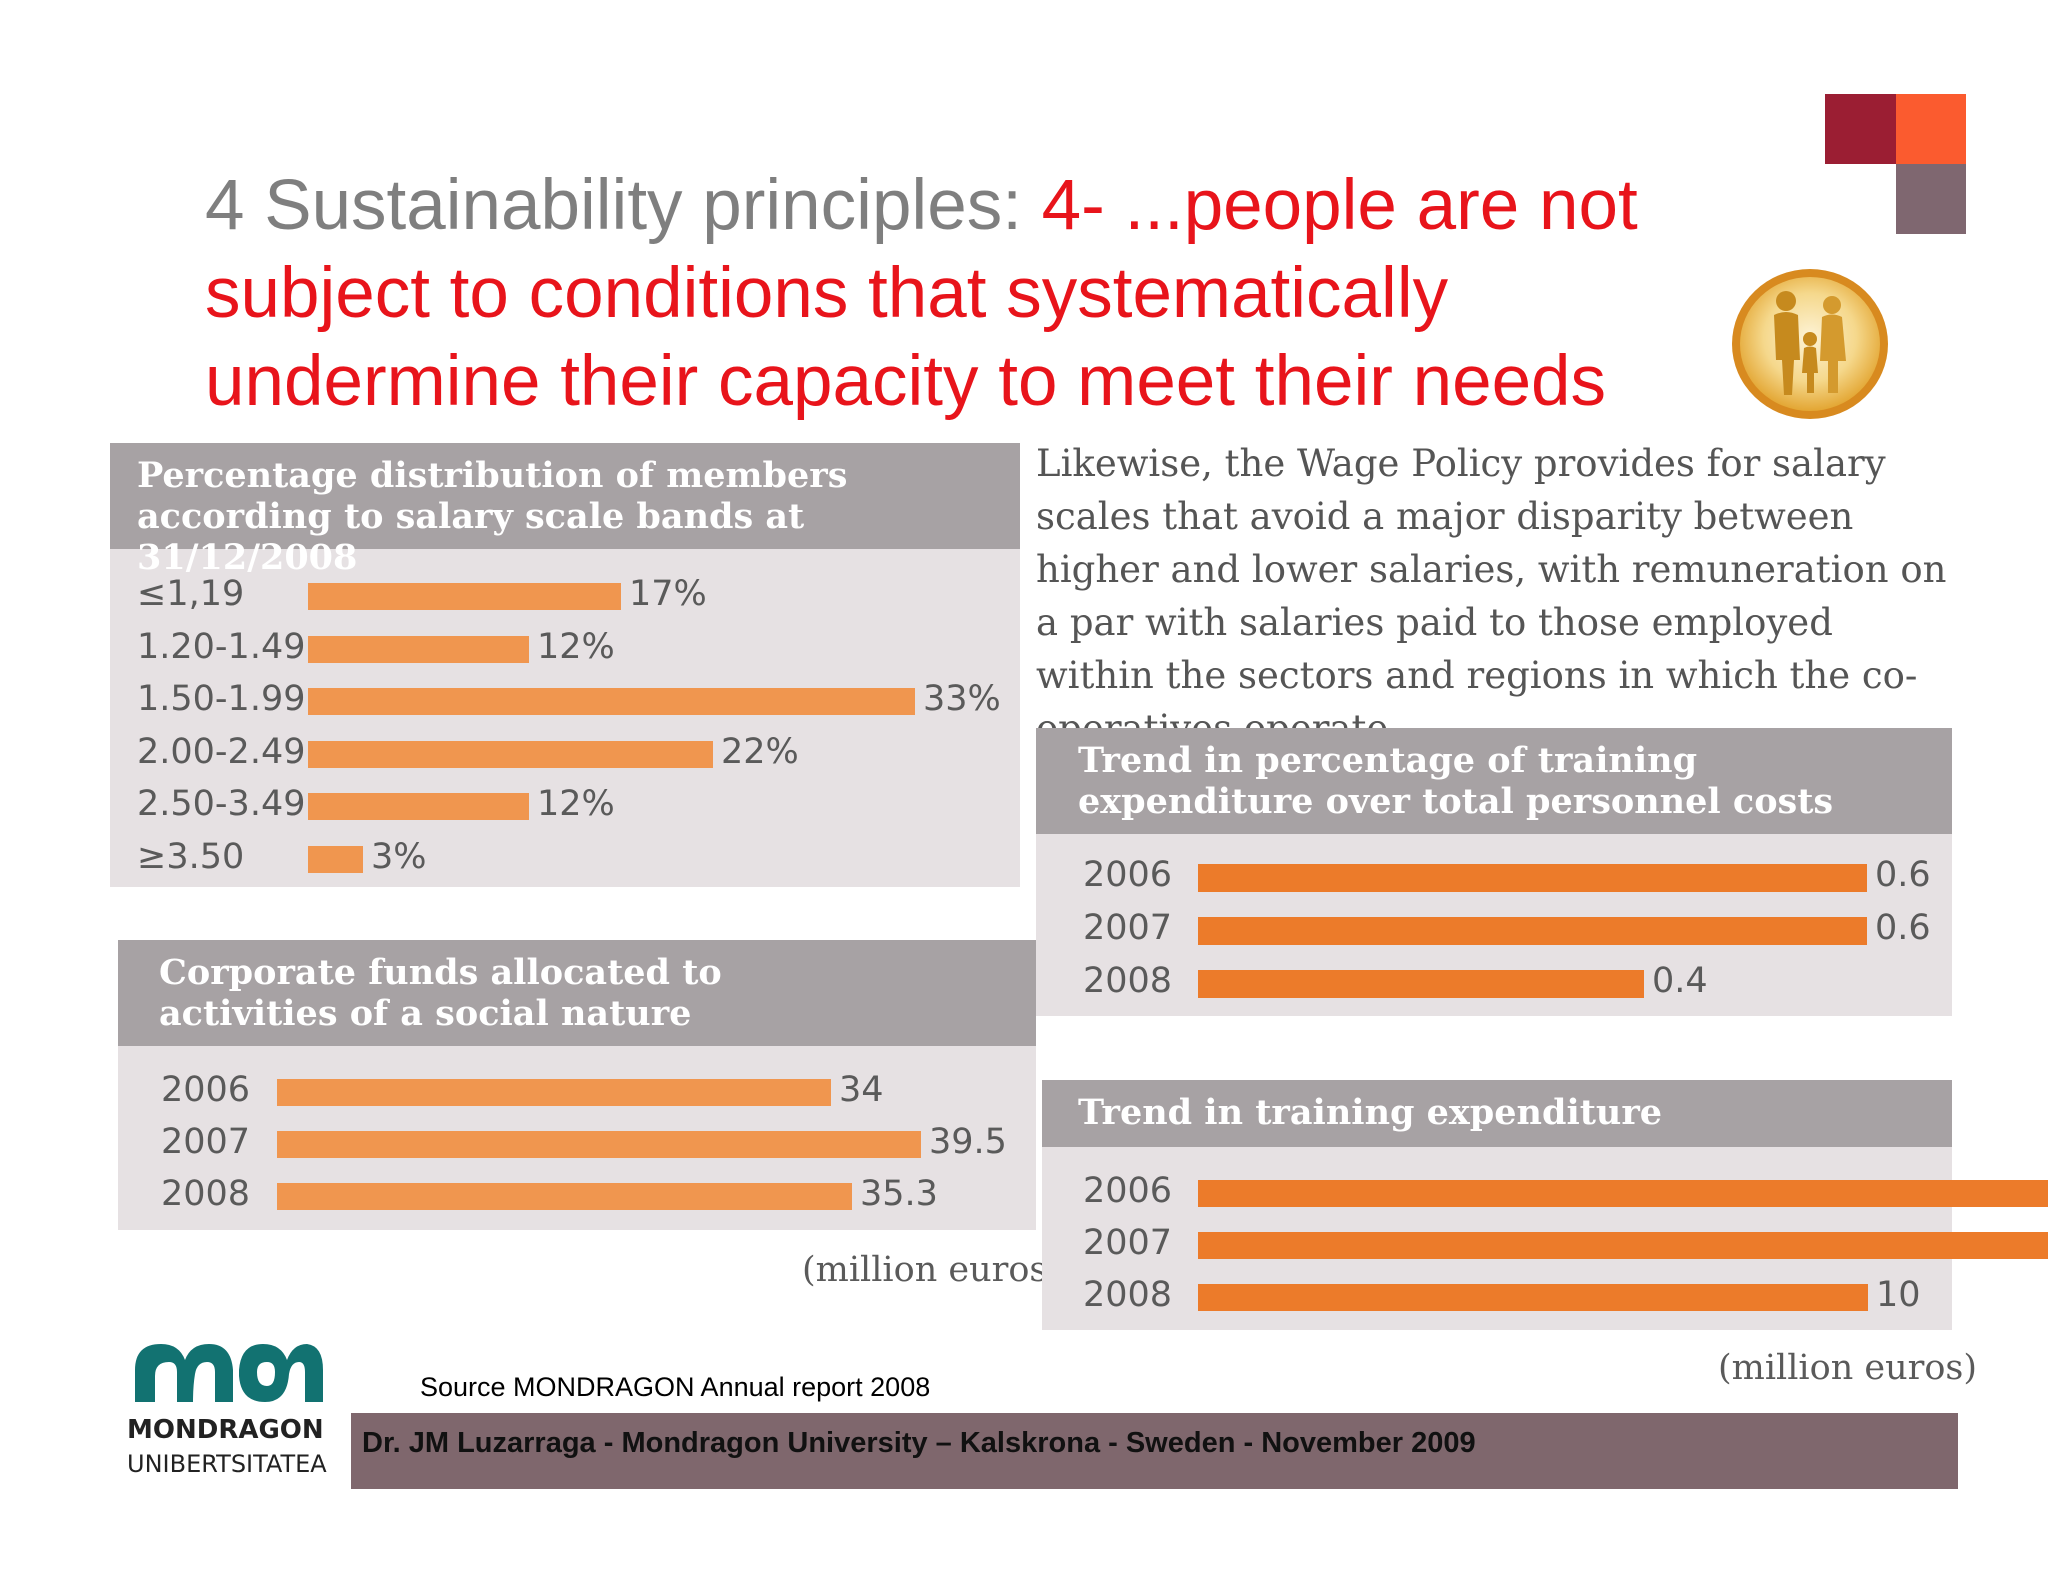 This screenshot has height=1582, width=2048. What do you see at coordinates (222, 1404) in the screenshot?
I see `logo-area: MONDRAGON UNIBERTSITATEA` at bounding box center [222, 1404].